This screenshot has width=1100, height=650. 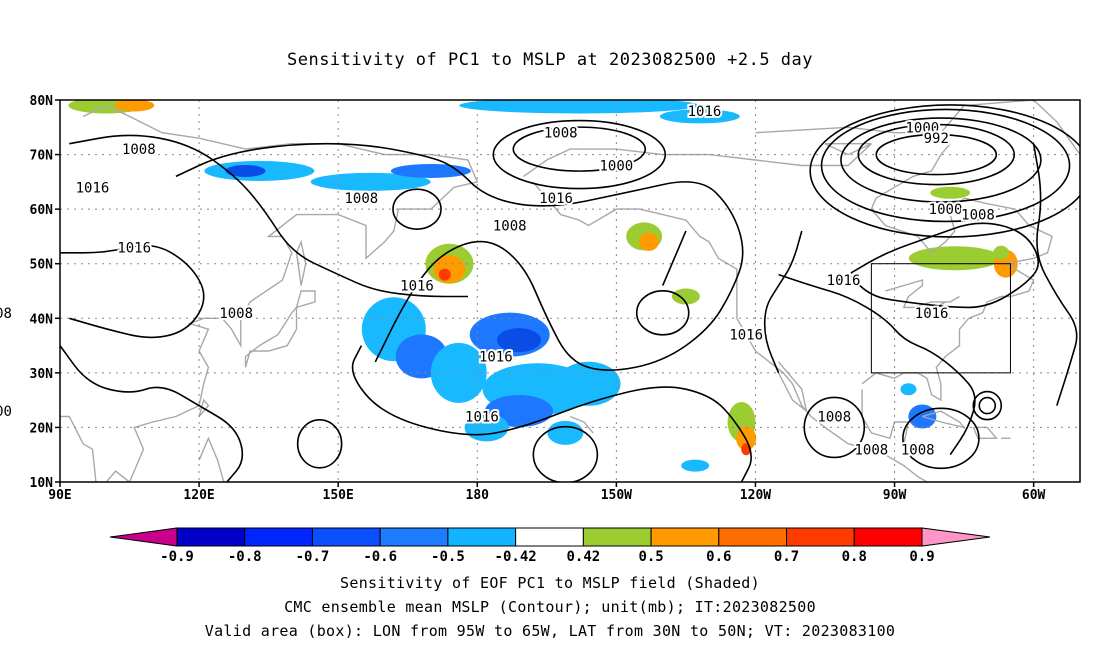 What do you see at coordinates (956, 537) in the screenshot?
I see `colorbar-high-arrow` at bounding box center [956, 537].